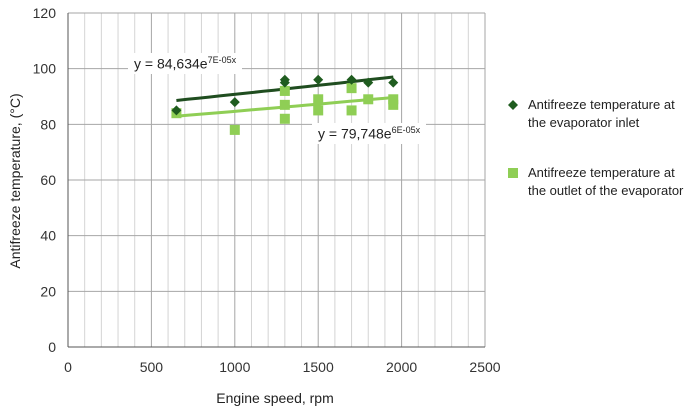 The height and width of the screenshot is (409, 686). What do you see at coordinates (68, 367) in the screenshot?
I see `x-tick-label-0: 0` at bounding box center [68, 367].